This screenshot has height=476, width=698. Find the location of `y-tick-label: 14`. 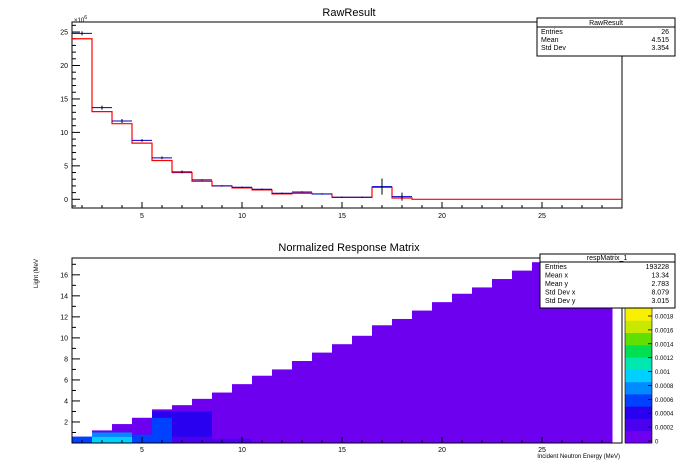

y-tick-label: 14 is located at coordinates (64, 296).